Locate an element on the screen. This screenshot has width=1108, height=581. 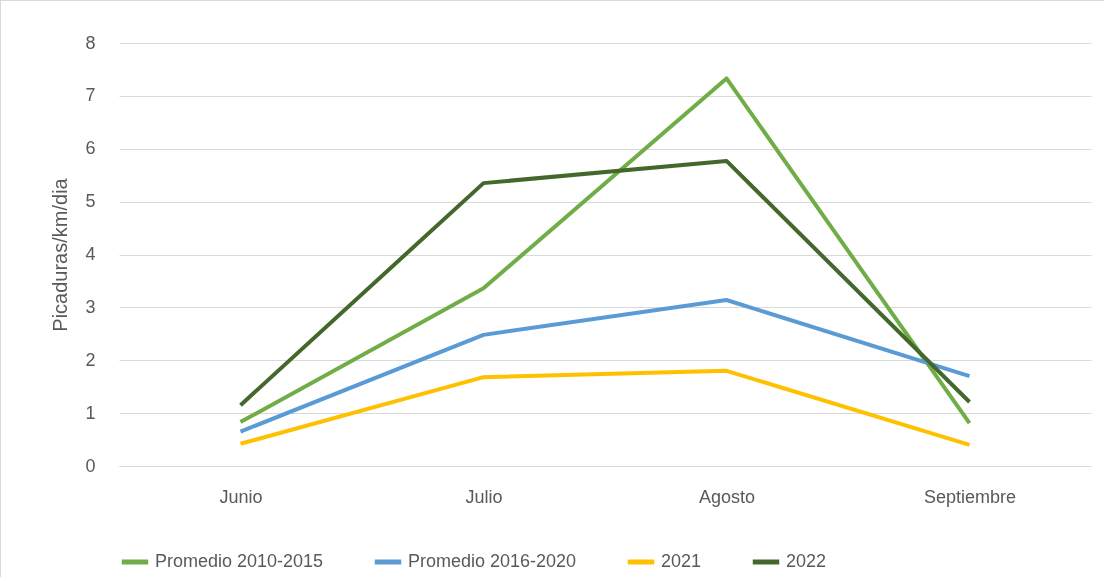
x-tick-label: Agosto is located at coordinates (727, 496).